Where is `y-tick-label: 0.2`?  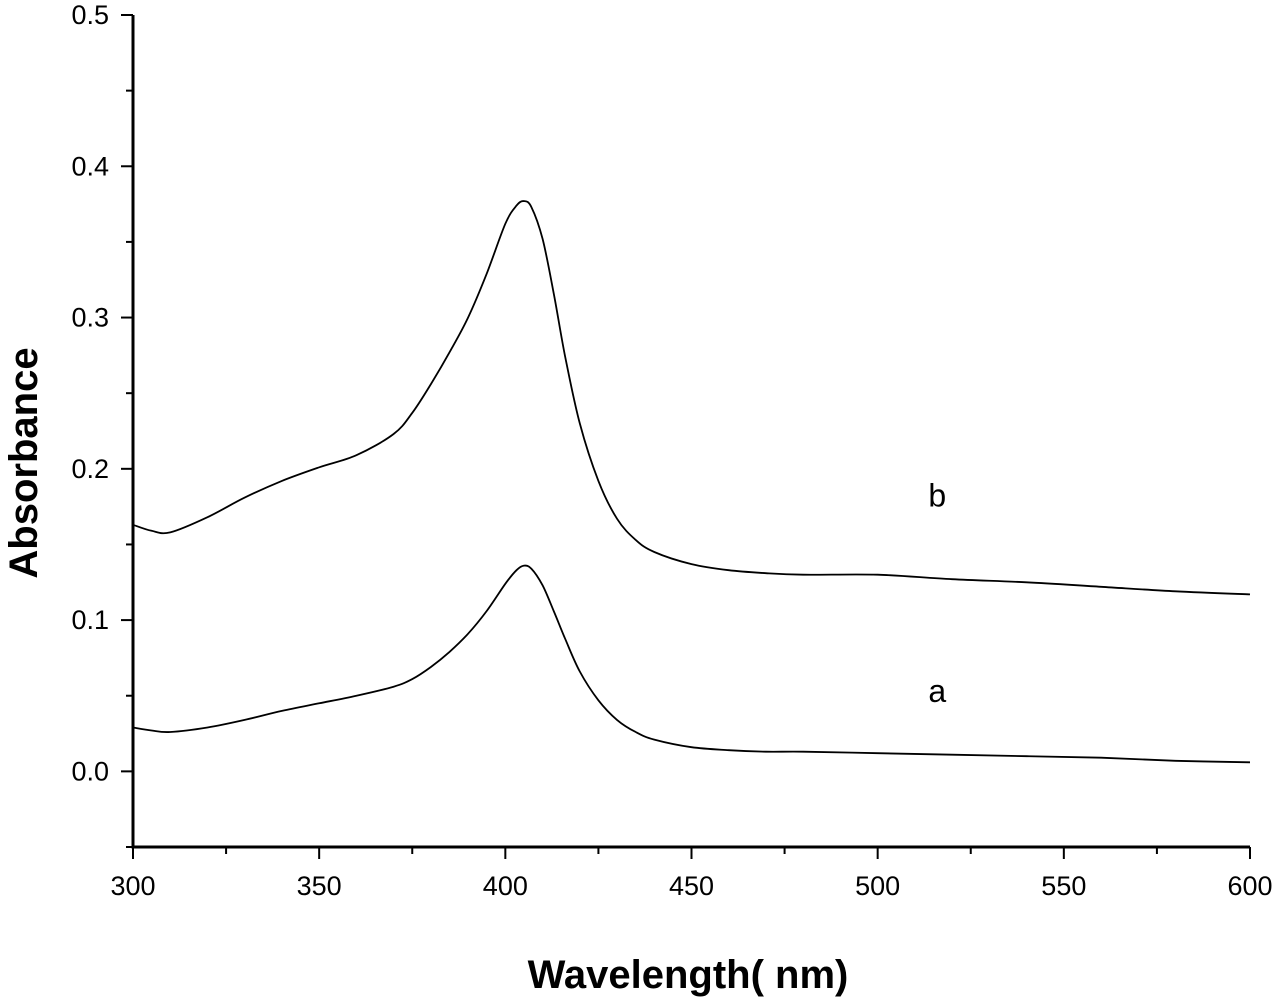
y-tick-label: 0.2 is located at coordinates (90, 469).